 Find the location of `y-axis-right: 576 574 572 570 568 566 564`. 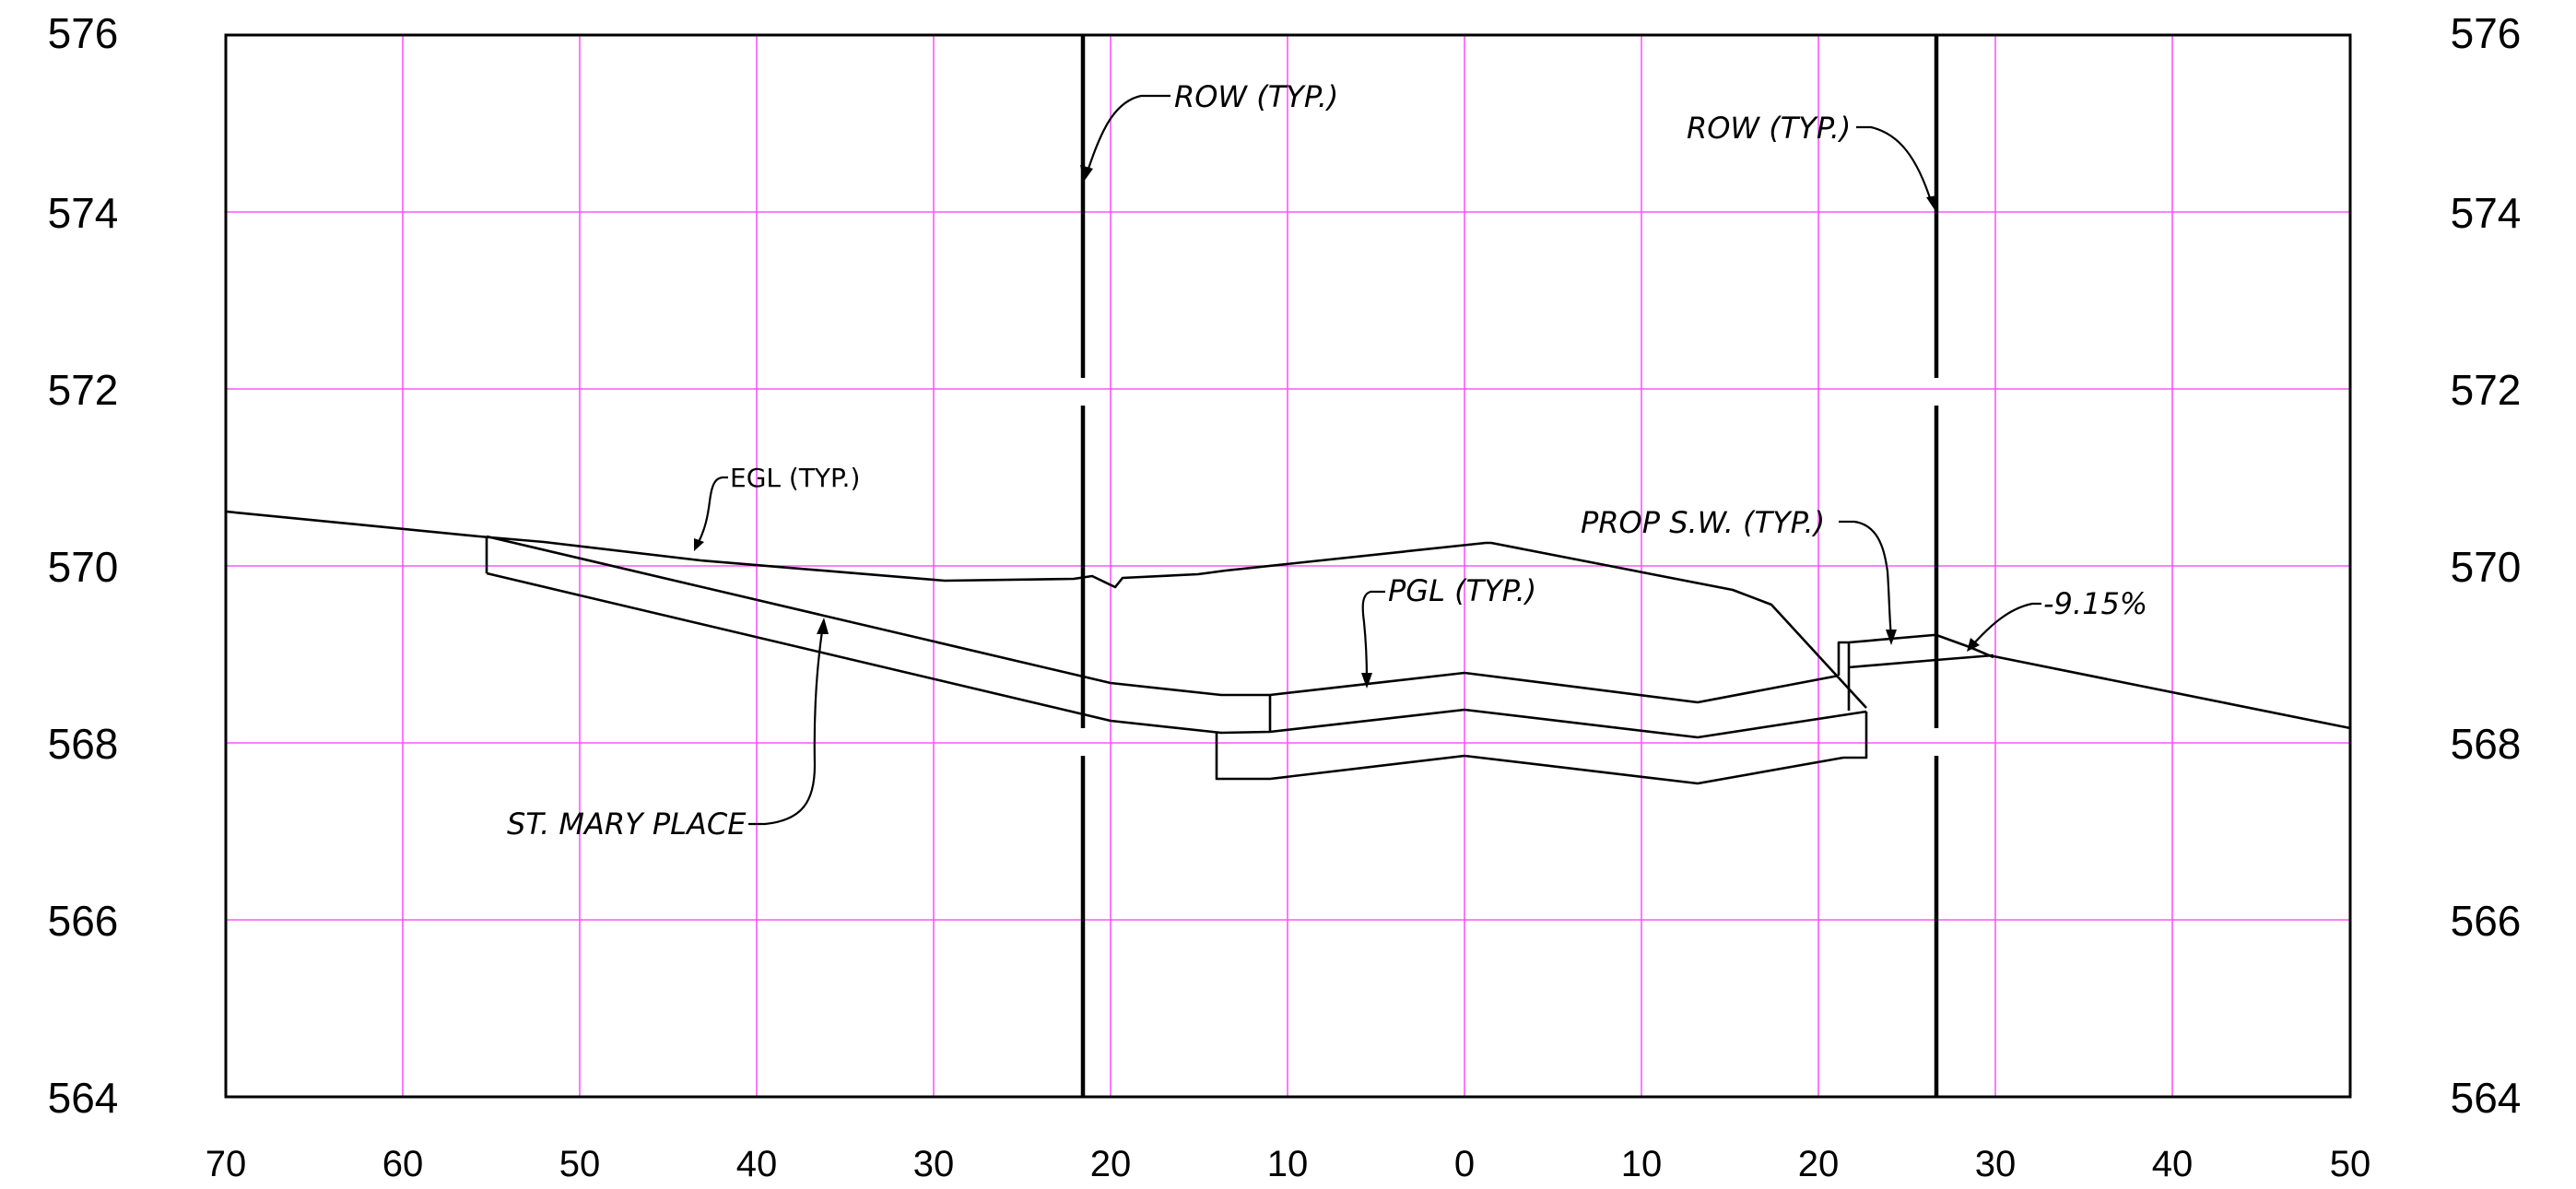

y-axis-right: 576 574 572 570 568 566 564 is located at coordinates (2487, 566).